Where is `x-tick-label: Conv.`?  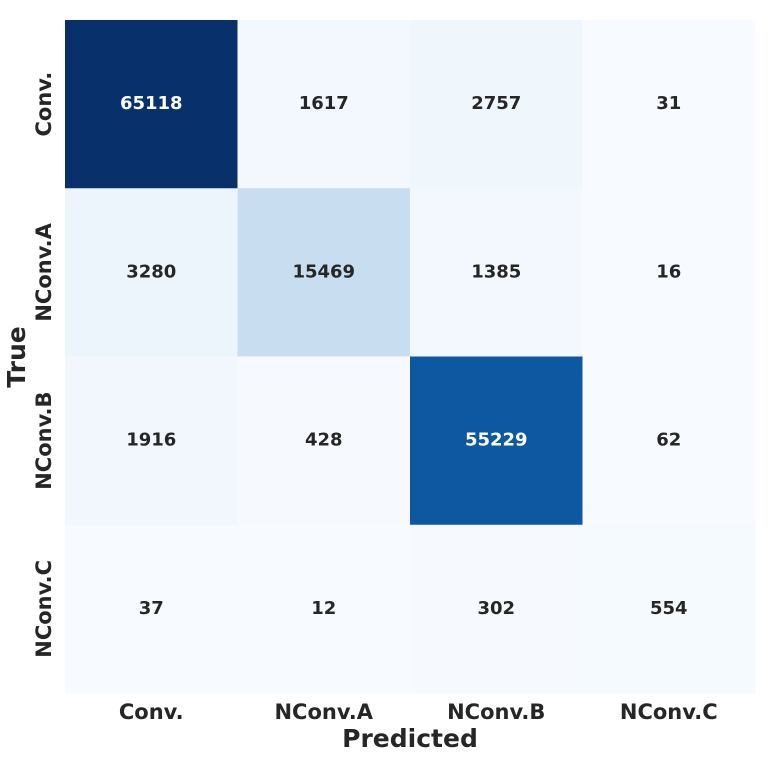
x-tick-label: Conv. is located at coordinates (151, 712).